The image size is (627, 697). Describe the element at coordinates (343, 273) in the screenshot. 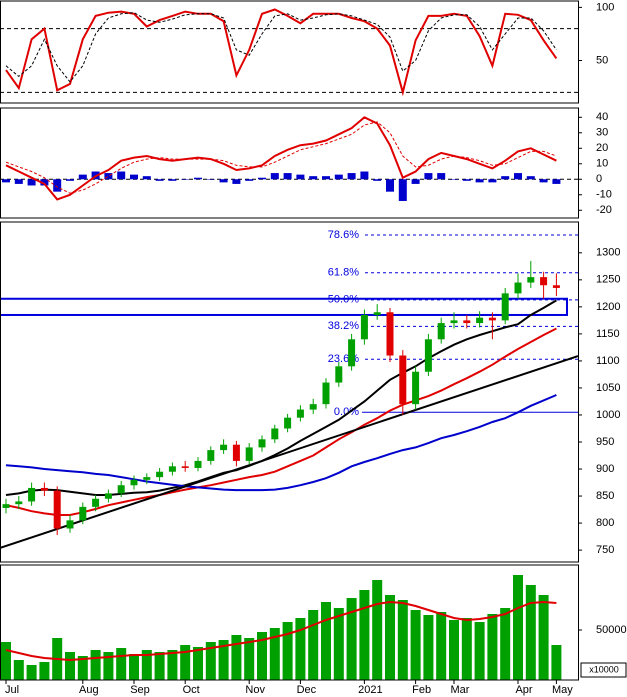

I see `fib-label: 61.8%` at that location.